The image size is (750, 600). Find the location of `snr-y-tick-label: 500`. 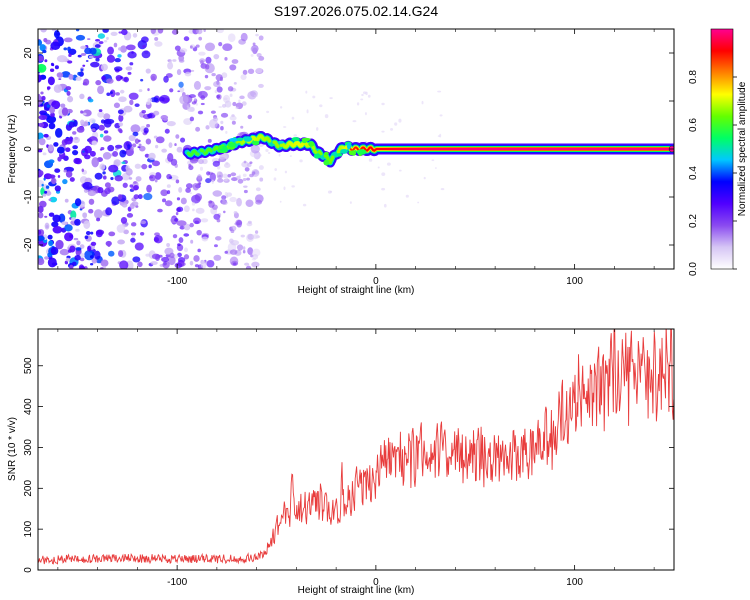

snr-y-tick-label: 500 is located at coordinates (28, 365).